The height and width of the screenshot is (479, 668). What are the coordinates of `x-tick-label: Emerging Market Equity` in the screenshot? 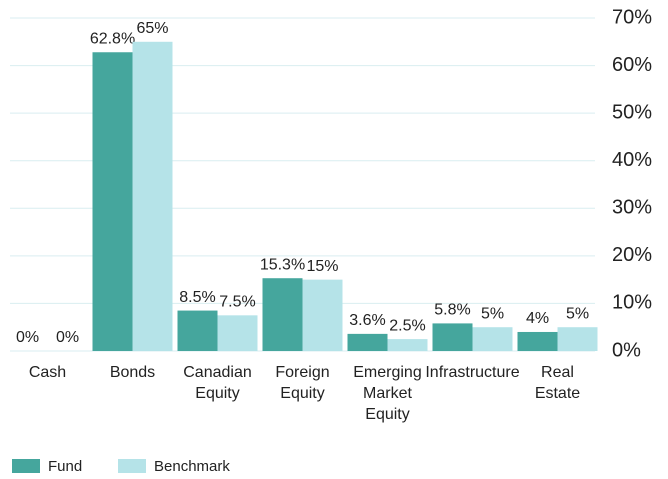 It's located at (387, 393).